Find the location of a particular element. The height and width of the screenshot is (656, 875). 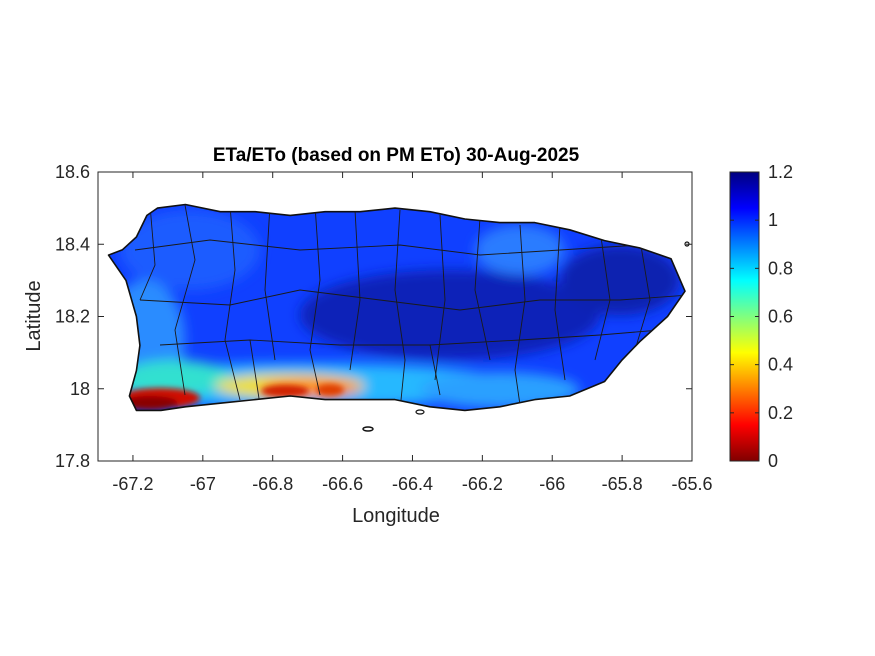

heatmap-region-sw-cyan is located at coordinates (175, 378).